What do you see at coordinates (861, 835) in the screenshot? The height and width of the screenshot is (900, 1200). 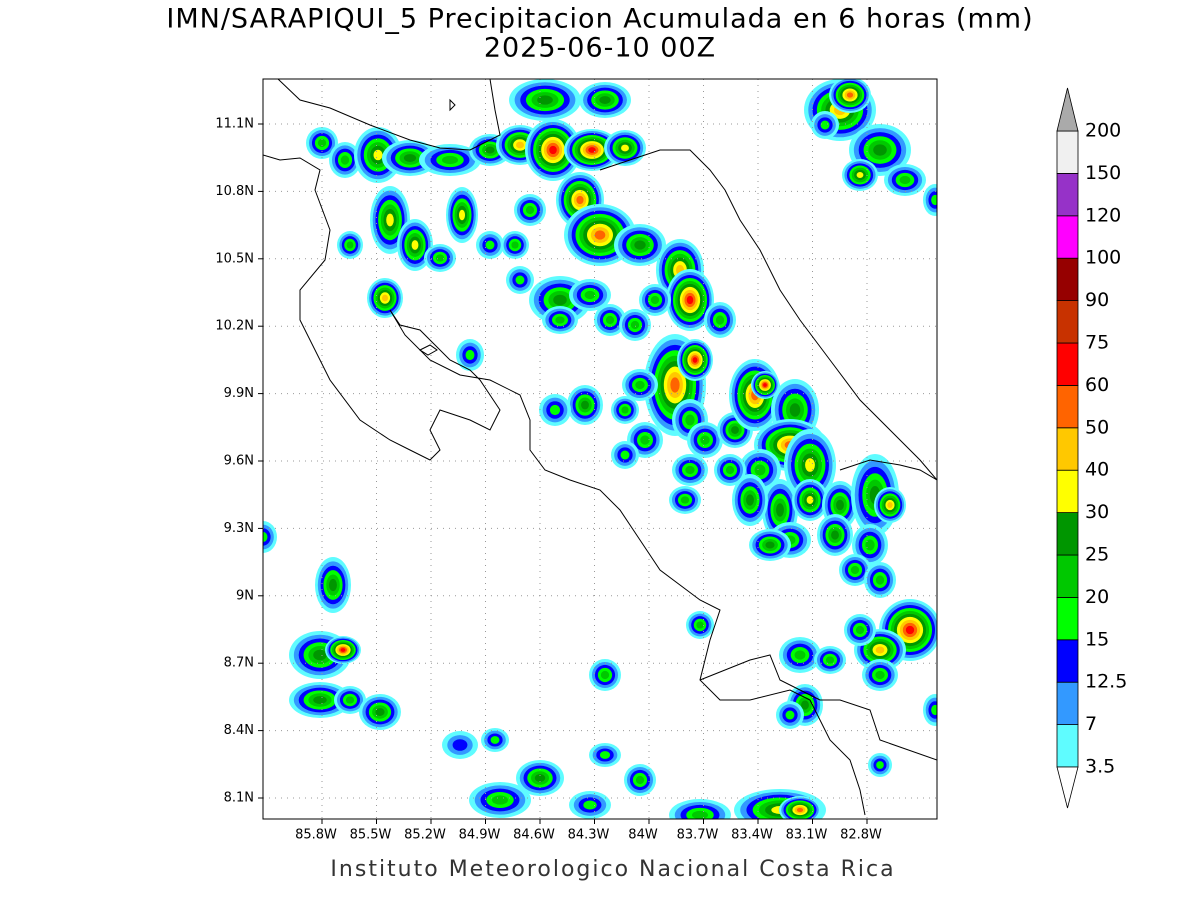 I see `lon-tick-label: 82.8W` at bounding box center [861, 835].